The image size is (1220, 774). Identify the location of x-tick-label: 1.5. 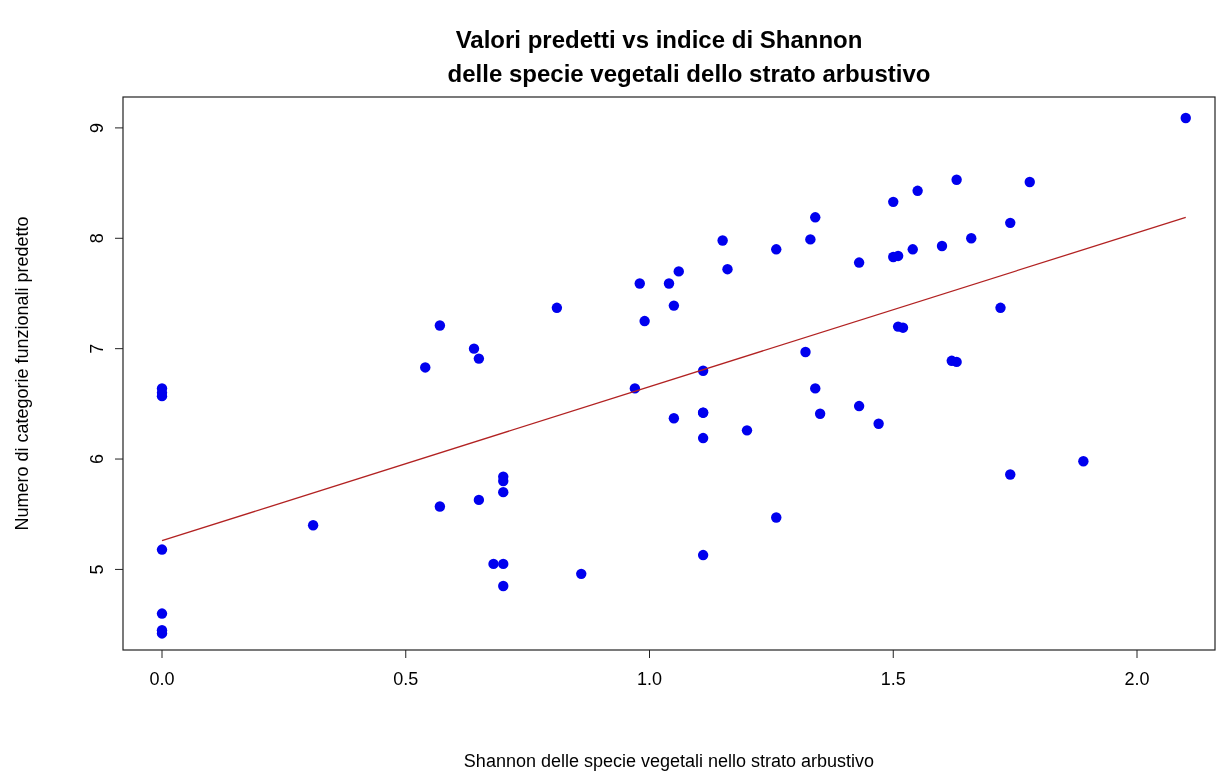
(893, 679).